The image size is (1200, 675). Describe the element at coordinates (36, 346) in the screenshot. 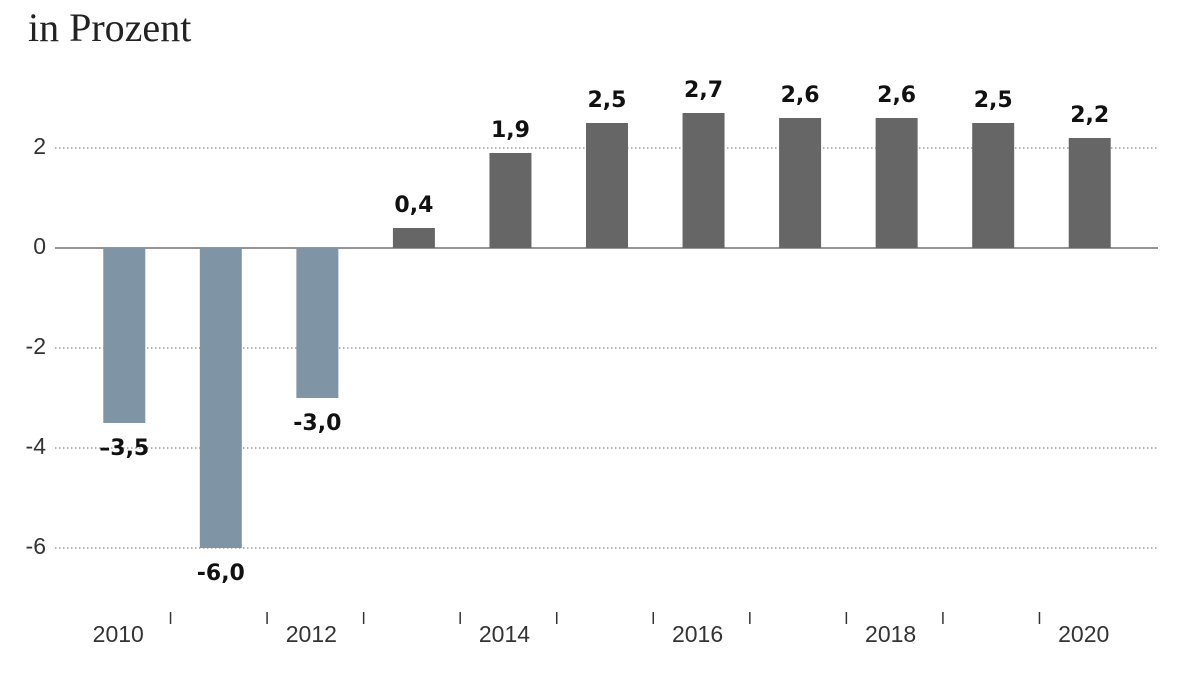

I see `y-tick-label: -2` at that location.